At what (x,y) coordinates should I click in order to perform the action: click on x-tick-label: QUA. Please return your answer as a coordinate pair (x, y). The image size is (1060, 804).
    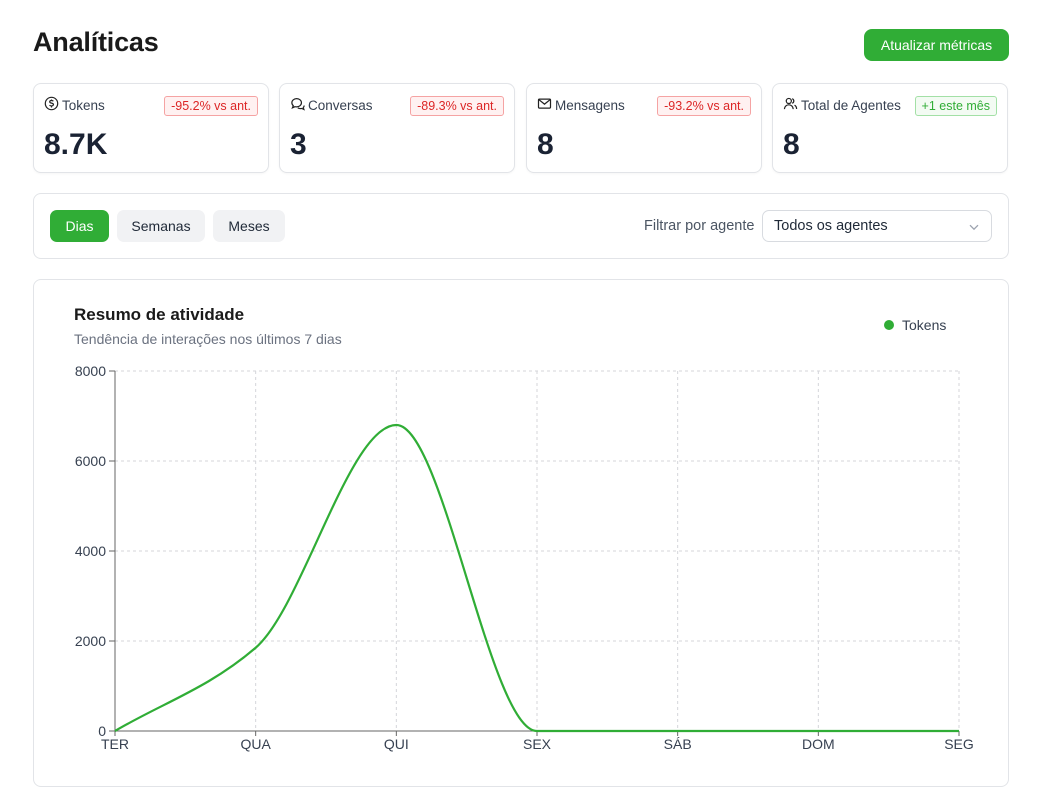
    Looking at the image, I should click on (255, 744).